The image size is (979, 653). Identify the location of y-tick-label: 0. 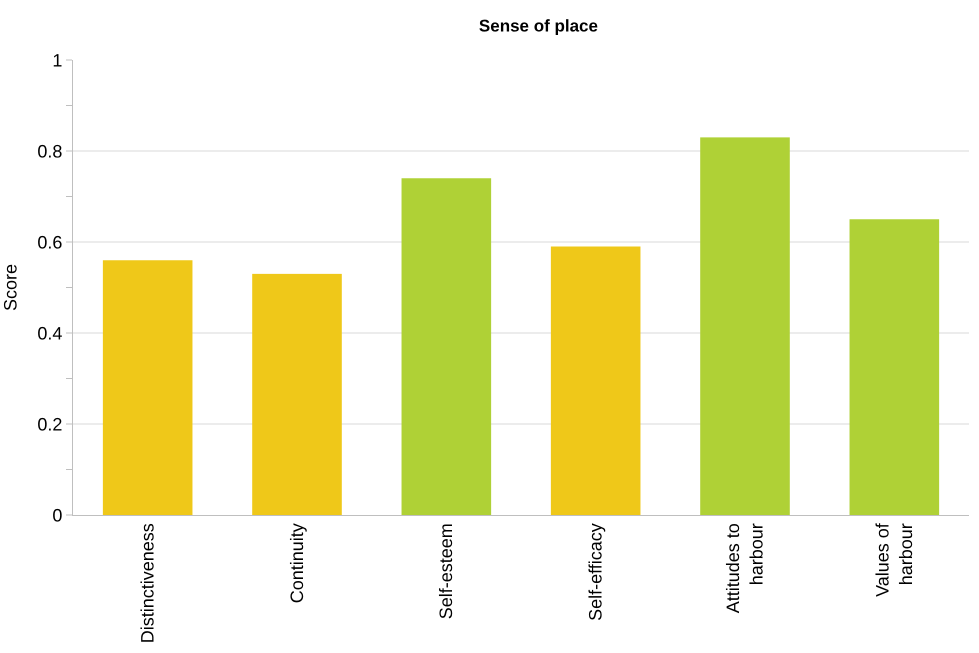
(57, 515).